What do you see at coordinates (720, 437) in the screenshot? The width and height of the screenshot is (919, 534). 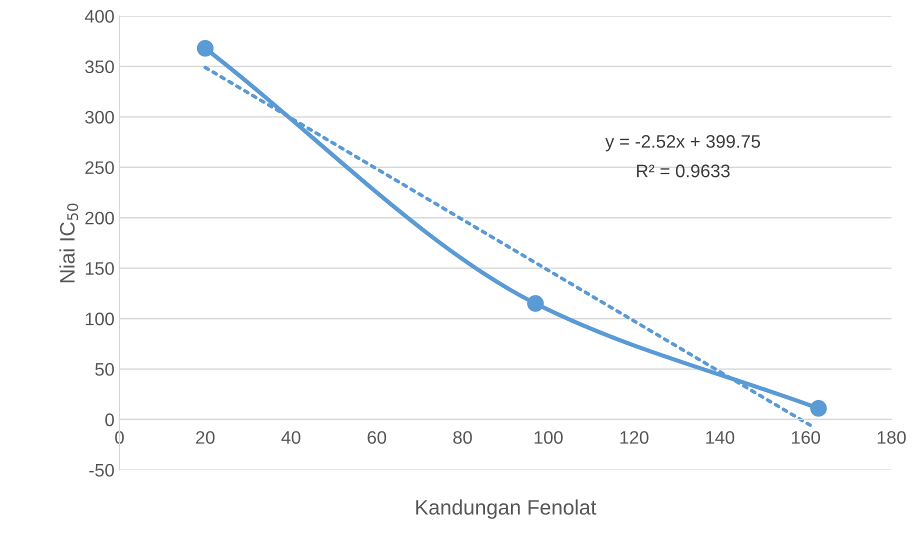 I see `x-tick-label: 140` at bounding box center [720, 437].